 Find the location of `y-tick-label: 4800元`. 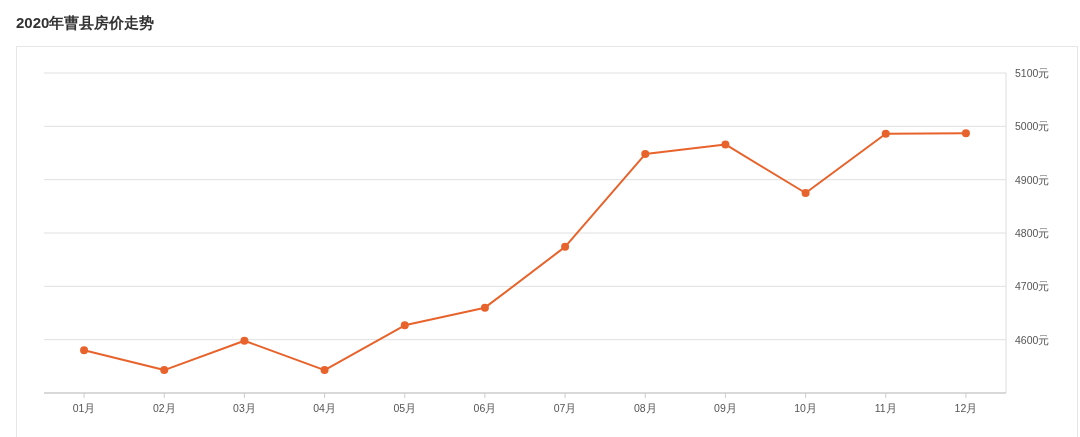

y-tick-label: 4800元 is located at coordinates (1032, 233).